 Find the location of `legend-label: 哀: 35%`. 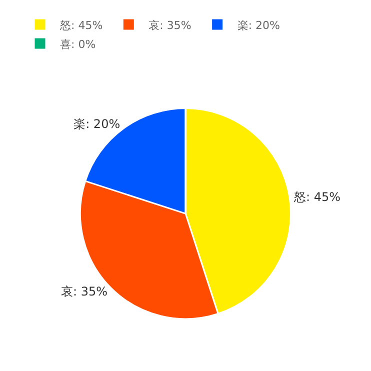

legend-label: 哀: 35% is located at coordinates (170, 25).